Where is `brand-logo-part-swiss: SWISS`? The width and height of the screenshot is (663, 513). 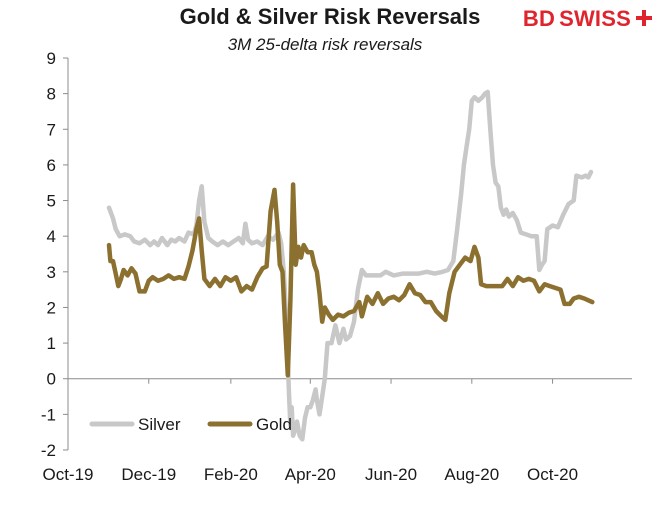
brand-logo-part-swiss: SWISS is located at coordinates (595, 18).